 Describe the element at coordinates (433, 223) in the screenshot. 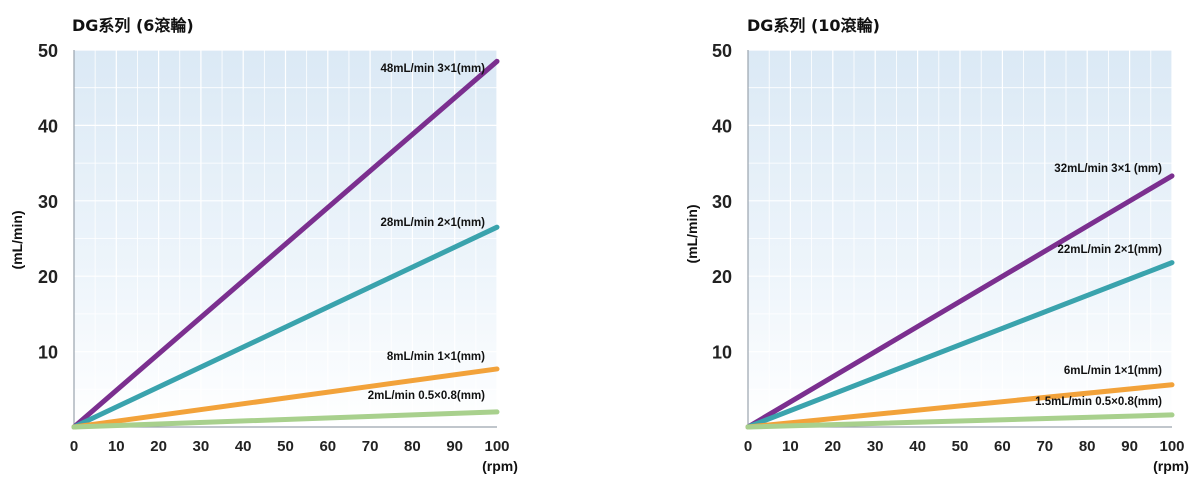

I see `series-label: 28mL/min 2×1(mm)` at that location.